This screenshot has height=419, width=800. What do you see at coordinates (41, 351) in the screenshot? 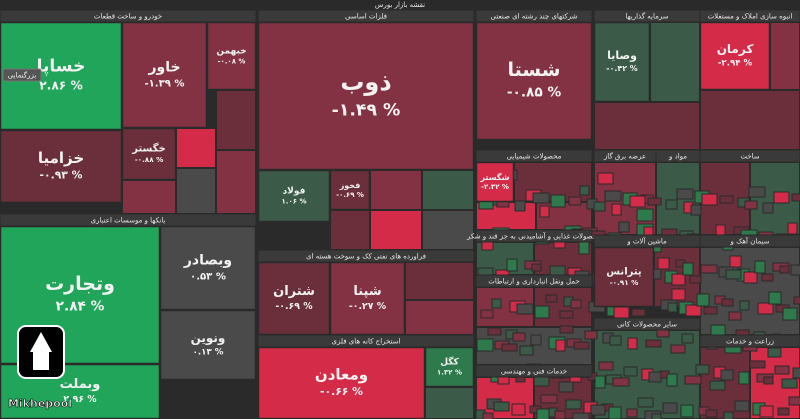
I see `logo-figure` at bounding box center [41, 351].